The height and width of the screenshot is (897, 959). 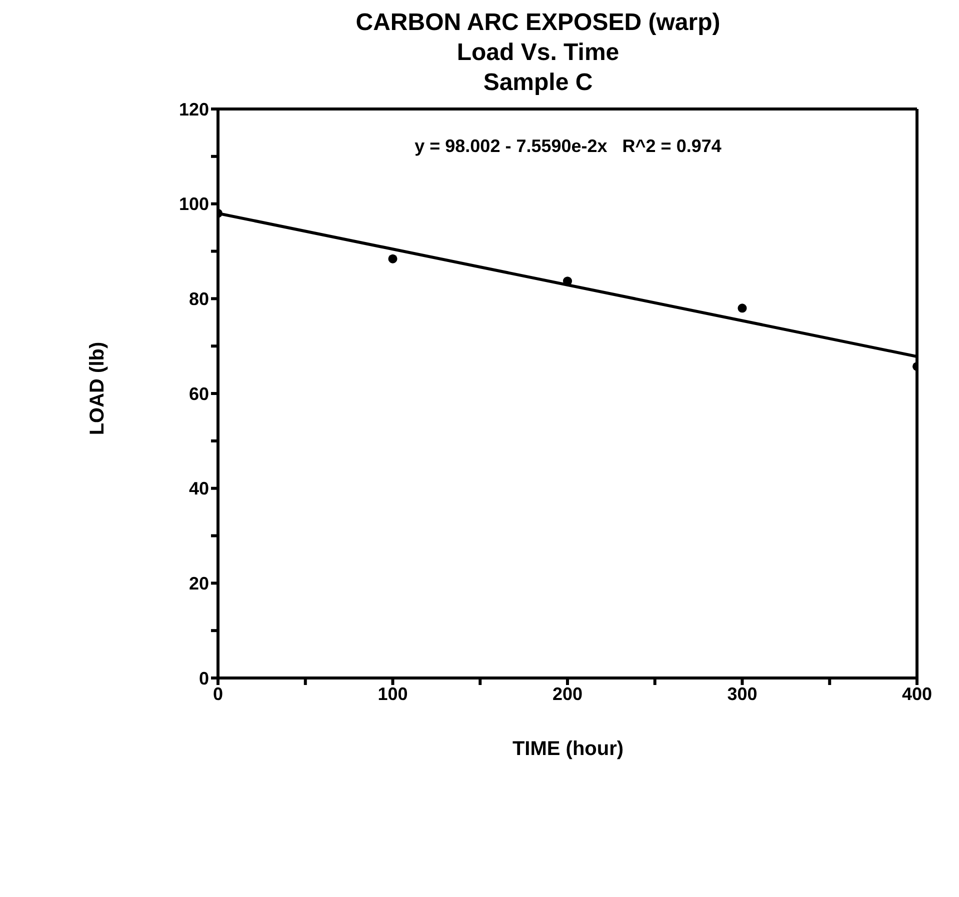 I want to click on x-tick-label: 0, so click(x=218, y=694).